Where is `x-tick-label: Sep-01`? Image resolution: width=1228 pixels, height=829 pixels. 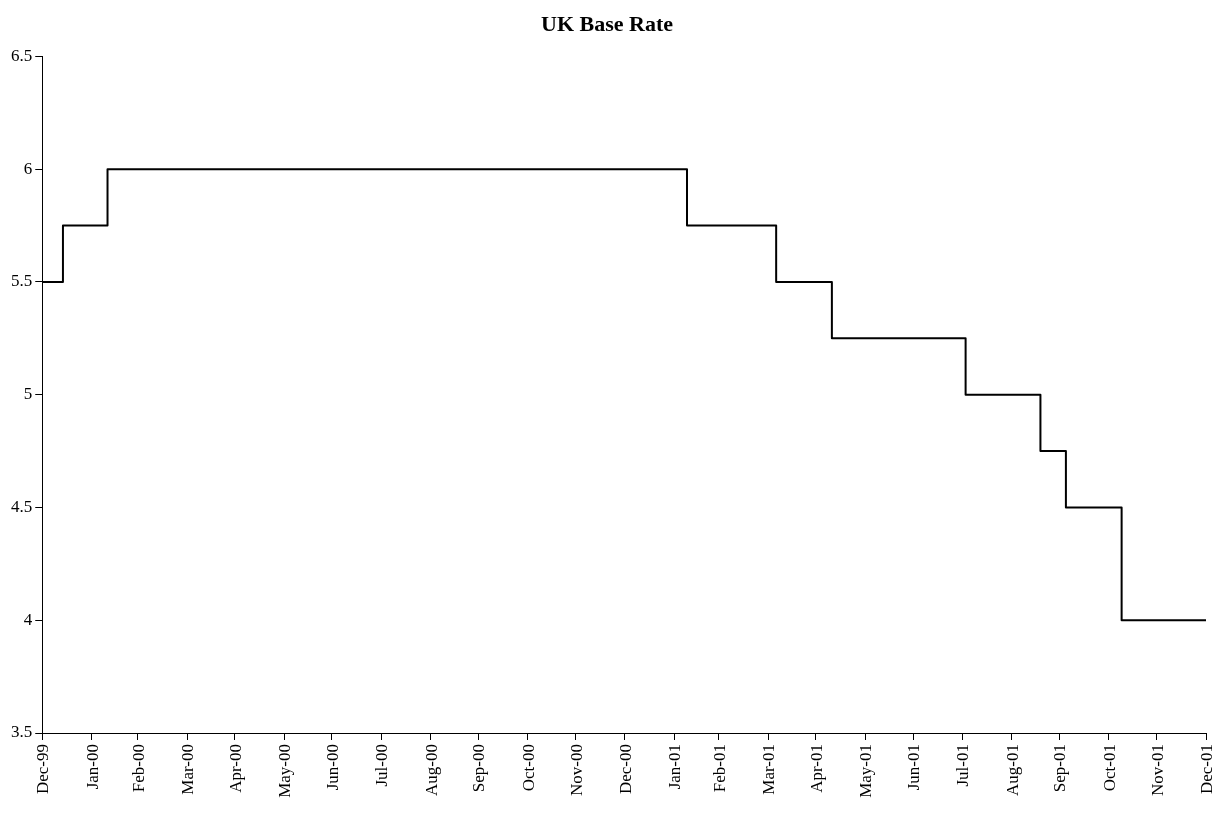
x-tick-label: Sep-01 is located at coordinates (1060, 768).